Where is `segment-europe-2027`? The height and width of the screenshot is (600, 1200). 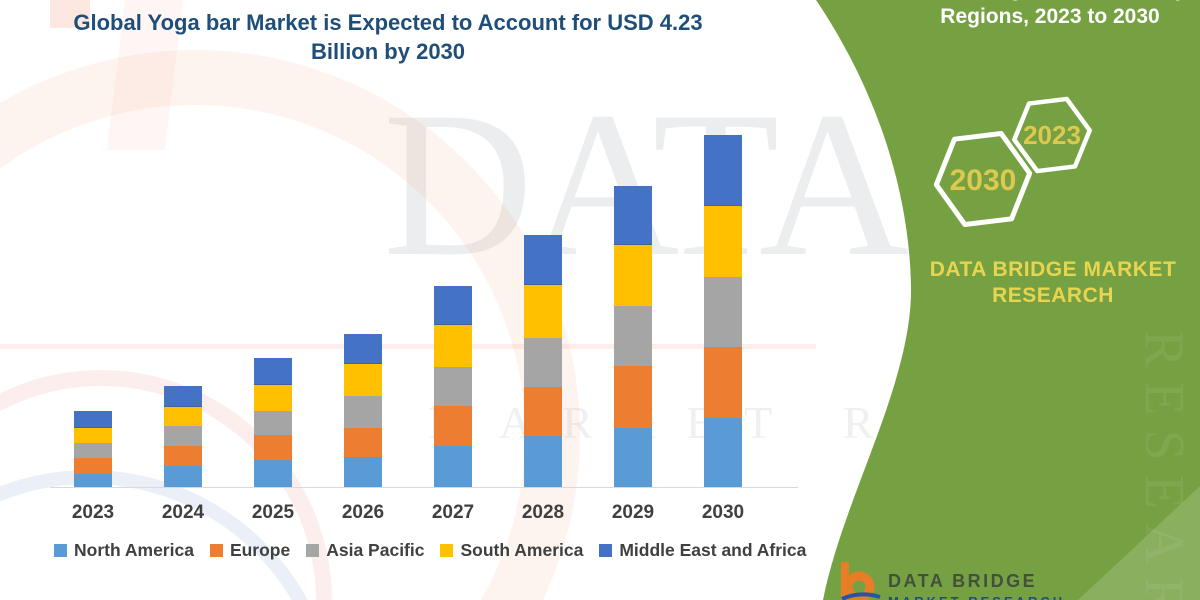
segment-europe-2027 is located at coordinates (453, 425).